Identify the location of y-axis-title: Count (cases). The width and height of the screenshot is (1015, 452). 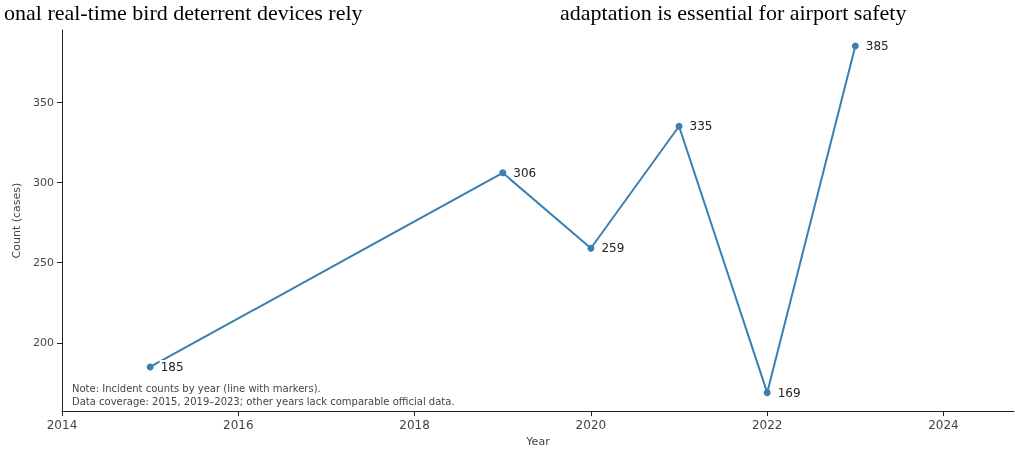
(17, 220).